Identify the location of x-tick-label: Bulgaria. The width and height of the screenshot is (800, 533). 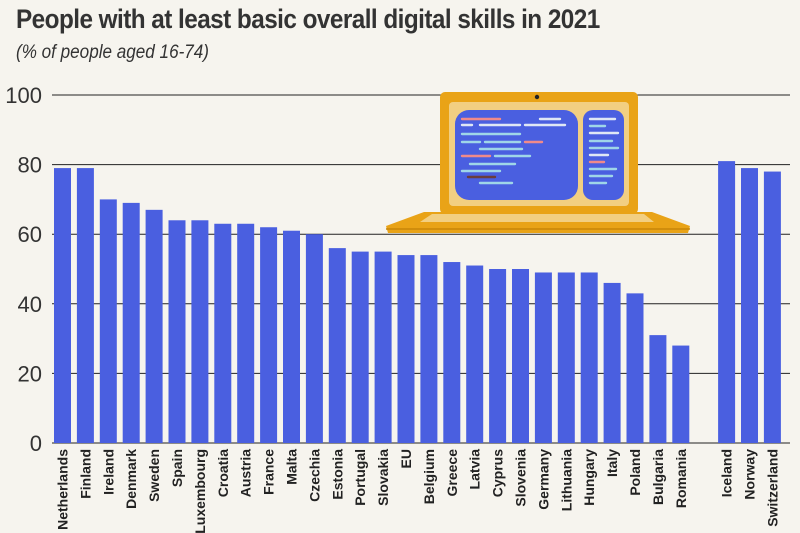
(658, 477).